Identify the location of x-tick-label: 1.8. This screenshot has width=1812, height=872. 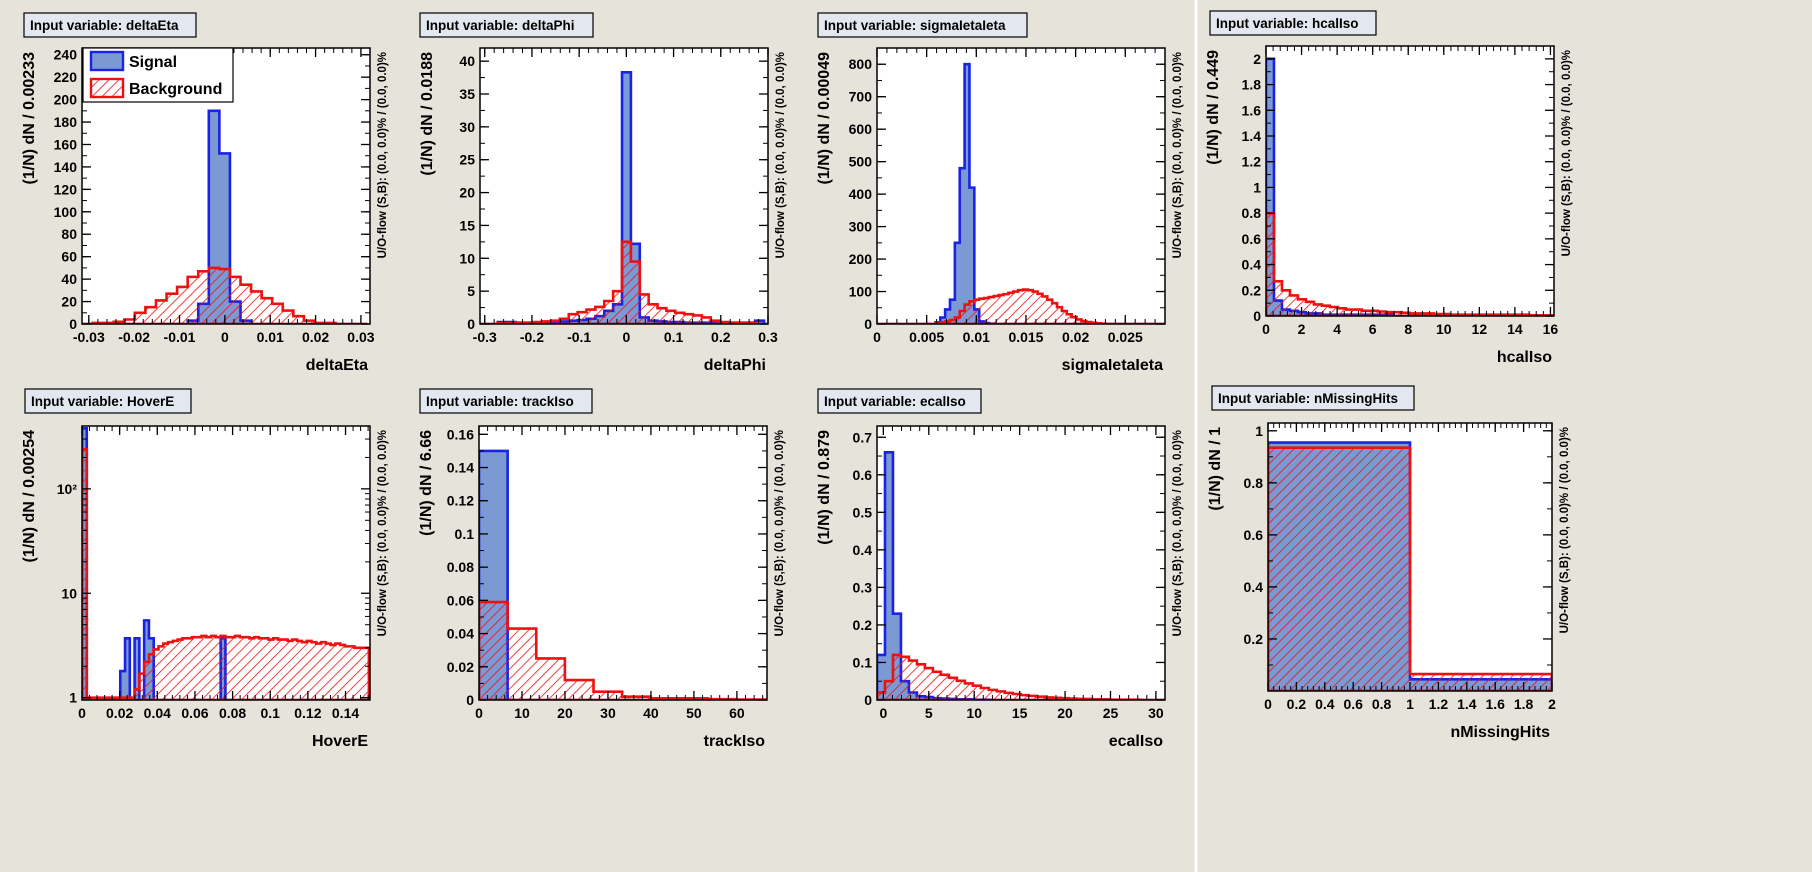
(1524, 704).